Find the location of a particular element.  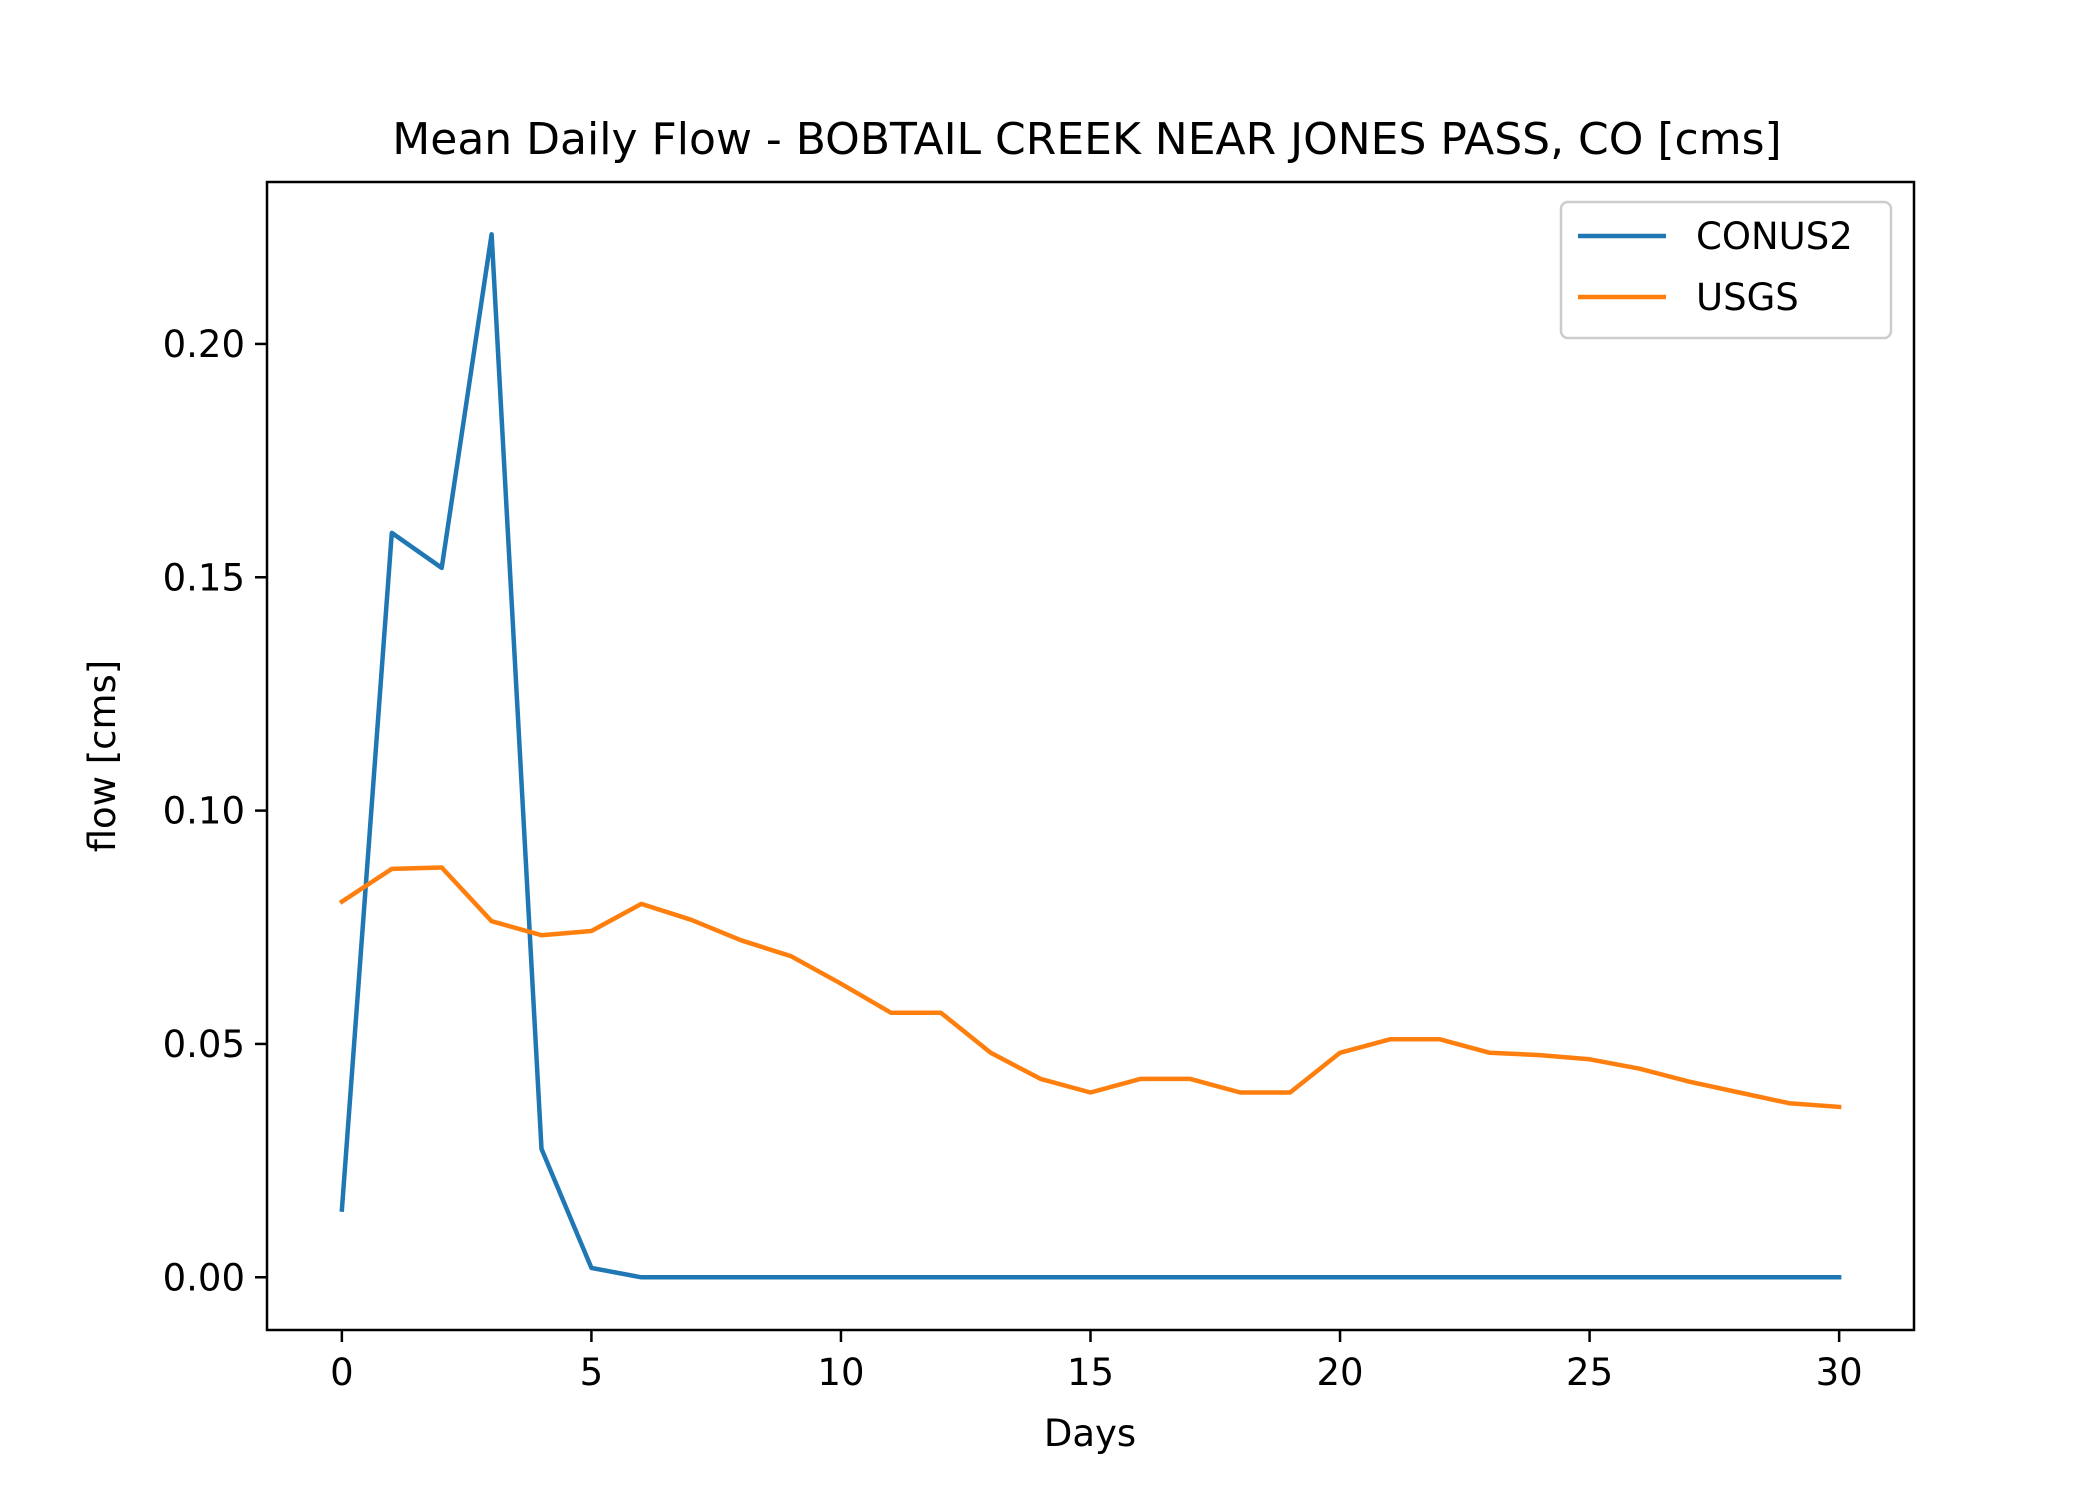

legend-label-usgs: USGS is located at coordinates (1747, 297).